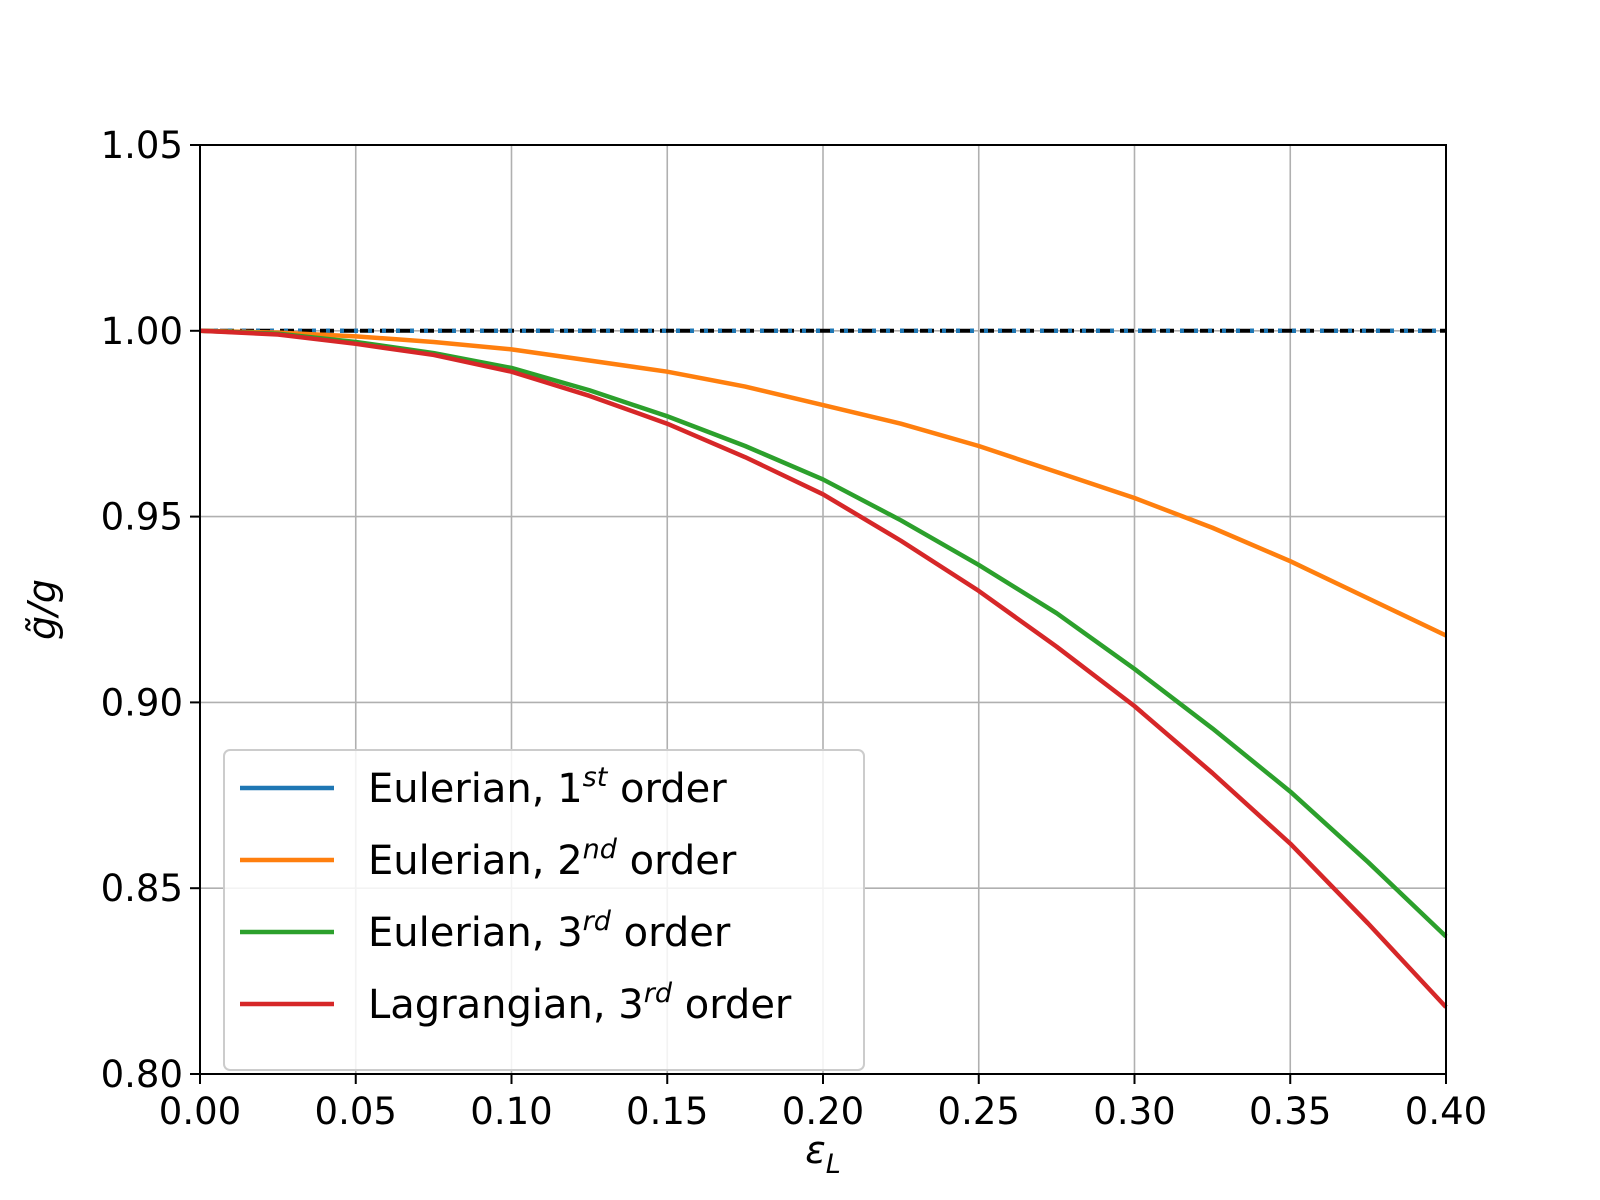 The image size is (1600, 1200). I want to click on y-tick-label: 0.85, so click(142, 888).